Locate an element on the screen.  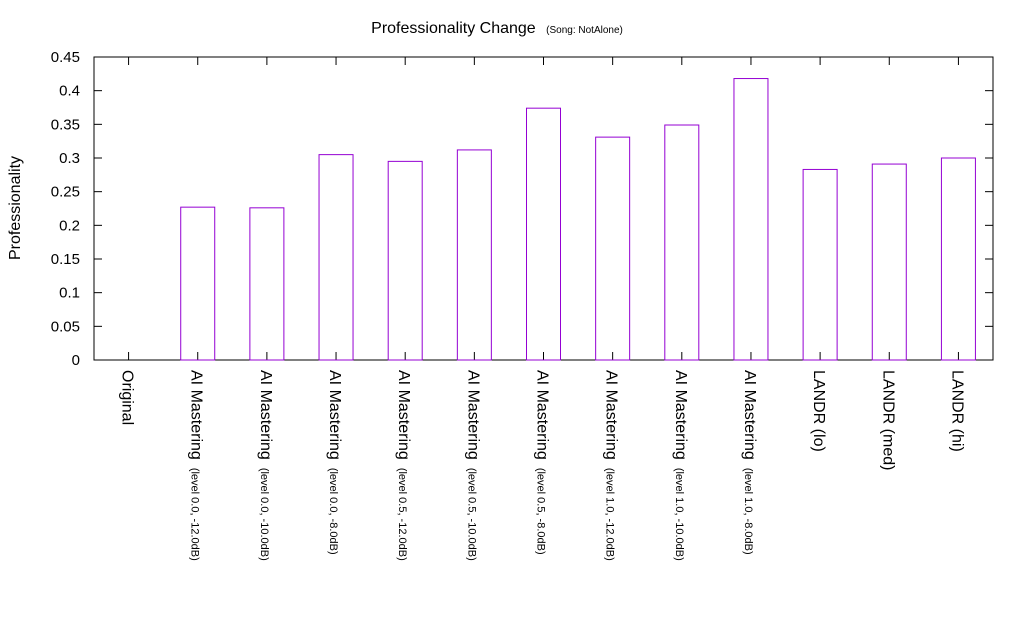
x-category-sub: (level 0.5, -8.0dB) is located at coordinates (541, 511).